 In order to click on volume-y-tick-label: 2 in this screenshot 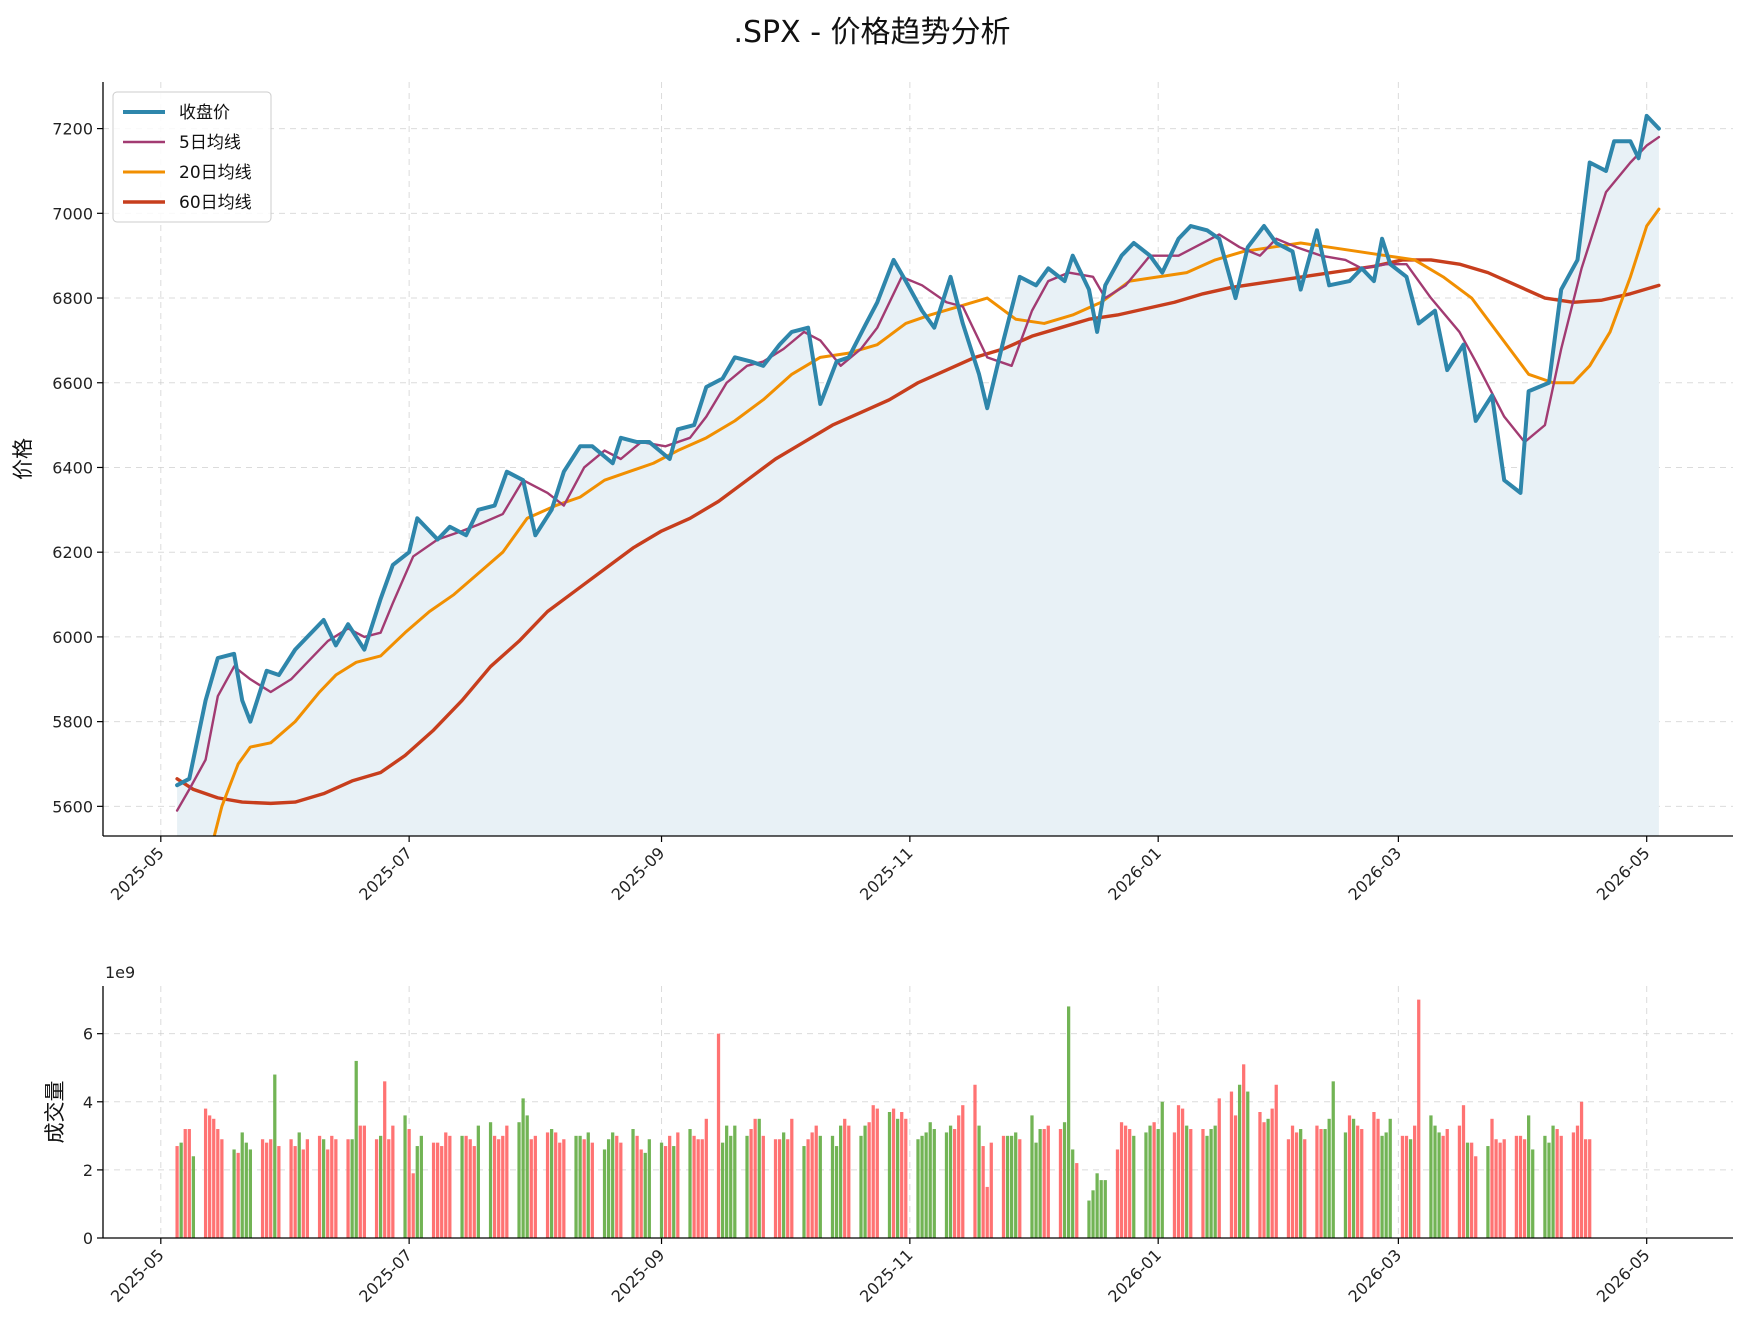, I will do `click(88, 1170)`.